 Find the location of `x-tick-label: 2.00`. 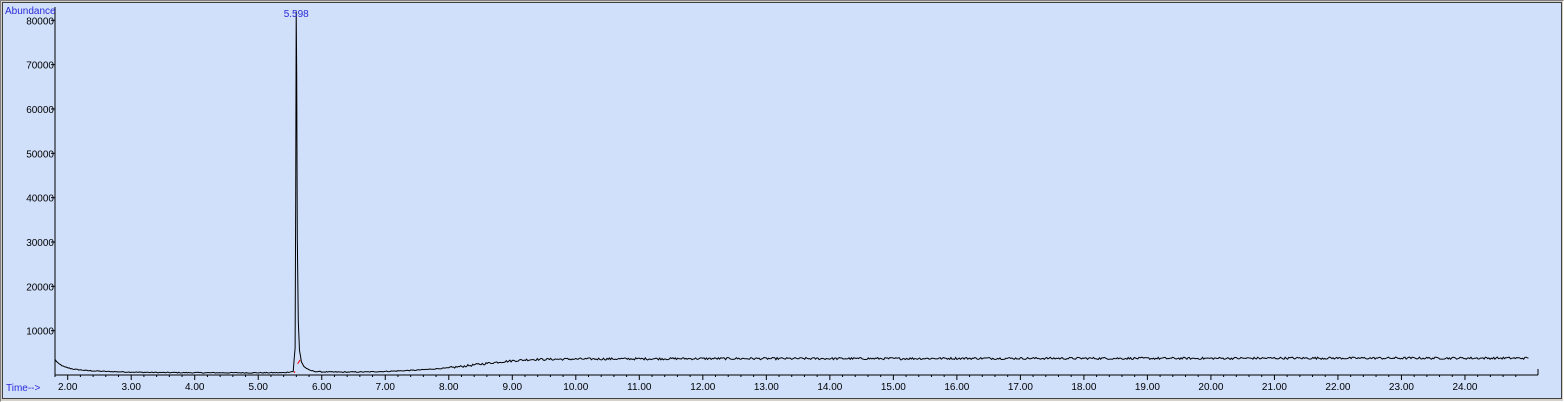

x-tick-label: 2.00 is located at coordinates (68, 387).